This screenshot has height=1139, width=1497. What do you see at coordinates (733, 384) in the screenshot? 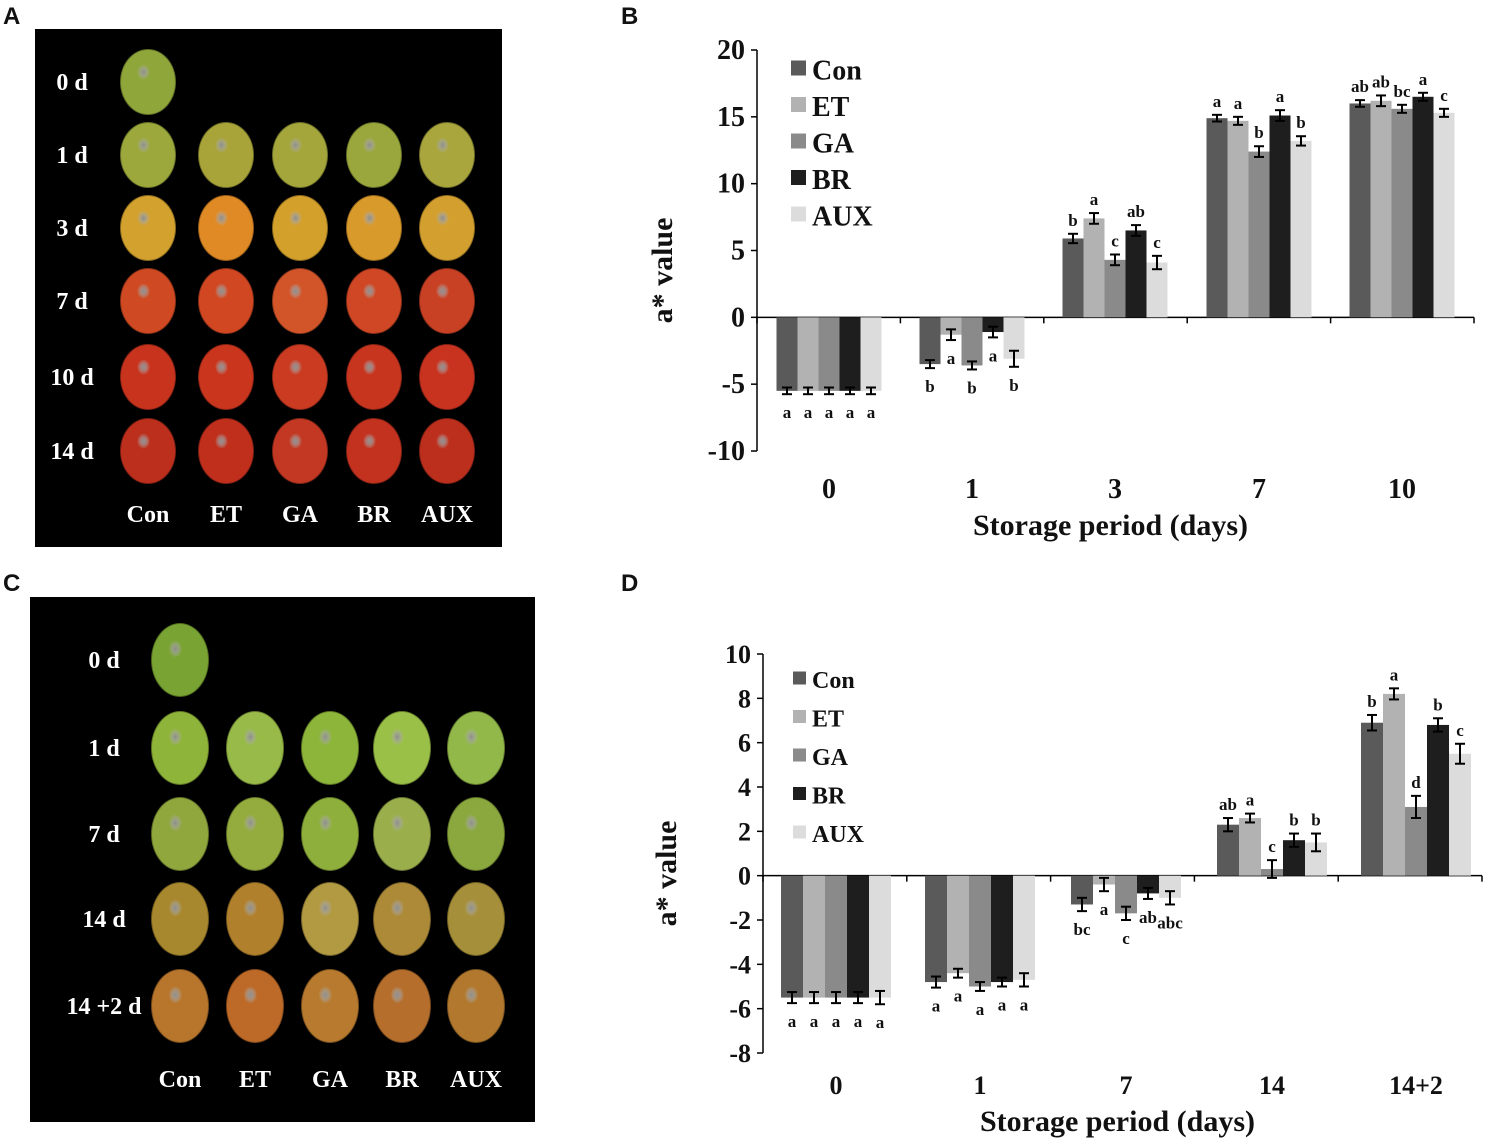
I see `chart-b-y-tick-label: -5` at bounding box center [733, 384].